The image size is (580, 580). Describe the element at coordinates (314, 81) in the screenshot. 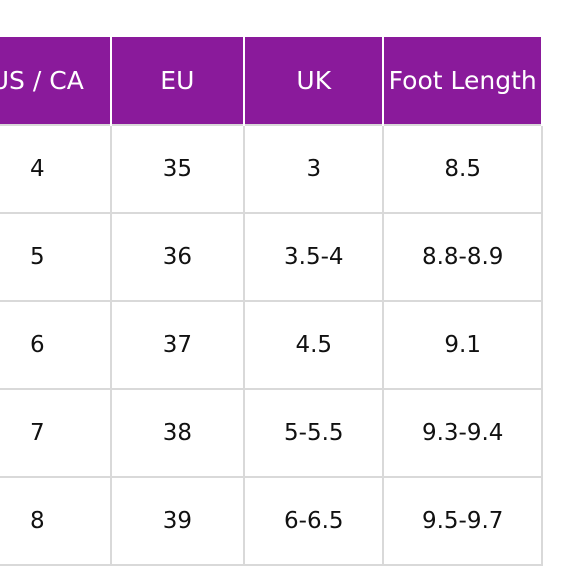

I see `column-header-uk: UK` at that location.